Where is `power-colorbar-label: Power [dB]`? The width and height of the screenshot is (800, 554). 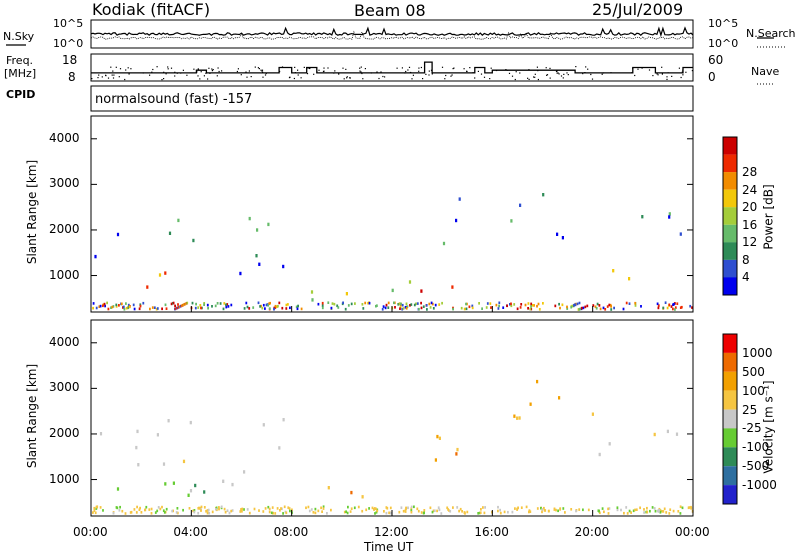 power-colorbar-label: Power [dB] is located at coordinates (768, 217).